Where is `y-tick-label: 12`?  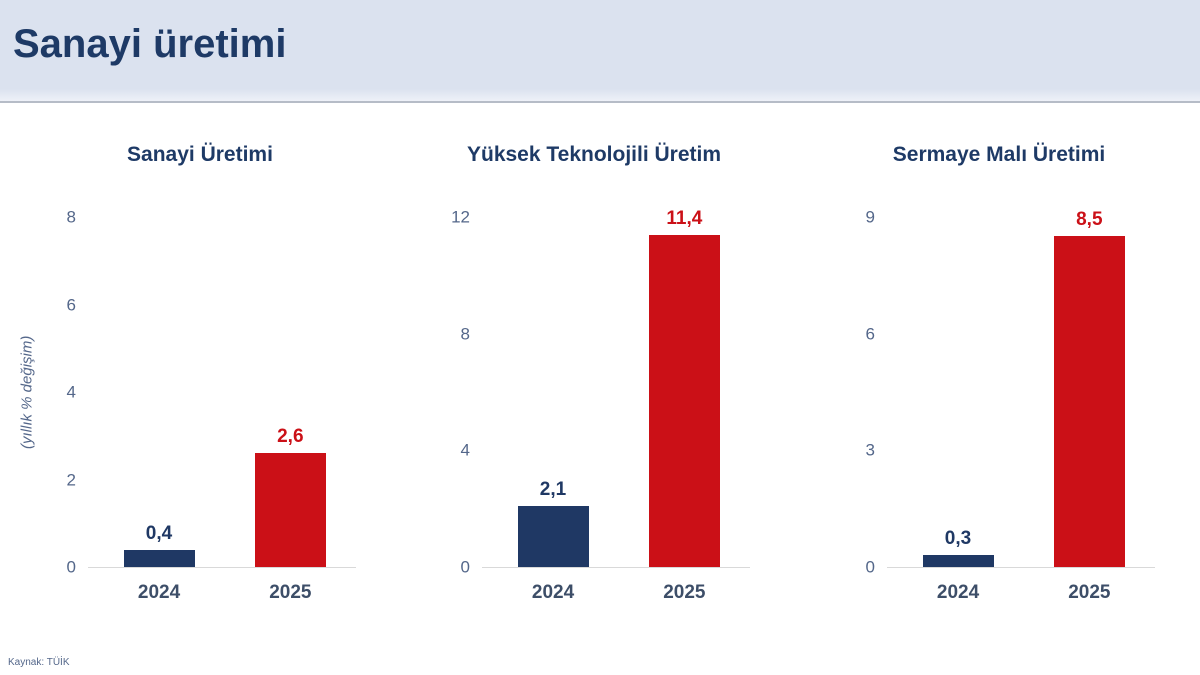 y-tick-label: 12 is located at coordinates (460, 217).